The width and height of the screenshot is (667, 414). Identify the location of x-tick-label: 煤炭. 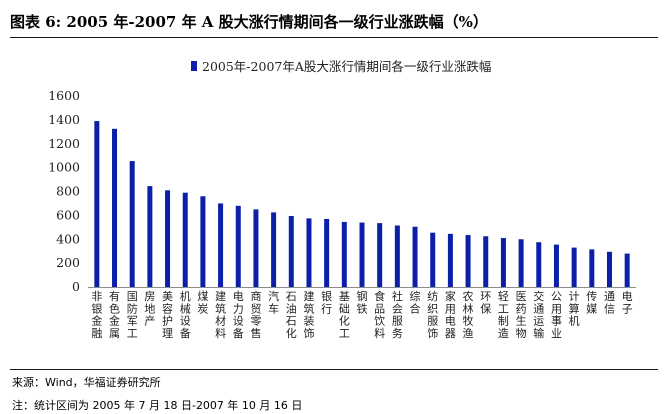
(202, 302).